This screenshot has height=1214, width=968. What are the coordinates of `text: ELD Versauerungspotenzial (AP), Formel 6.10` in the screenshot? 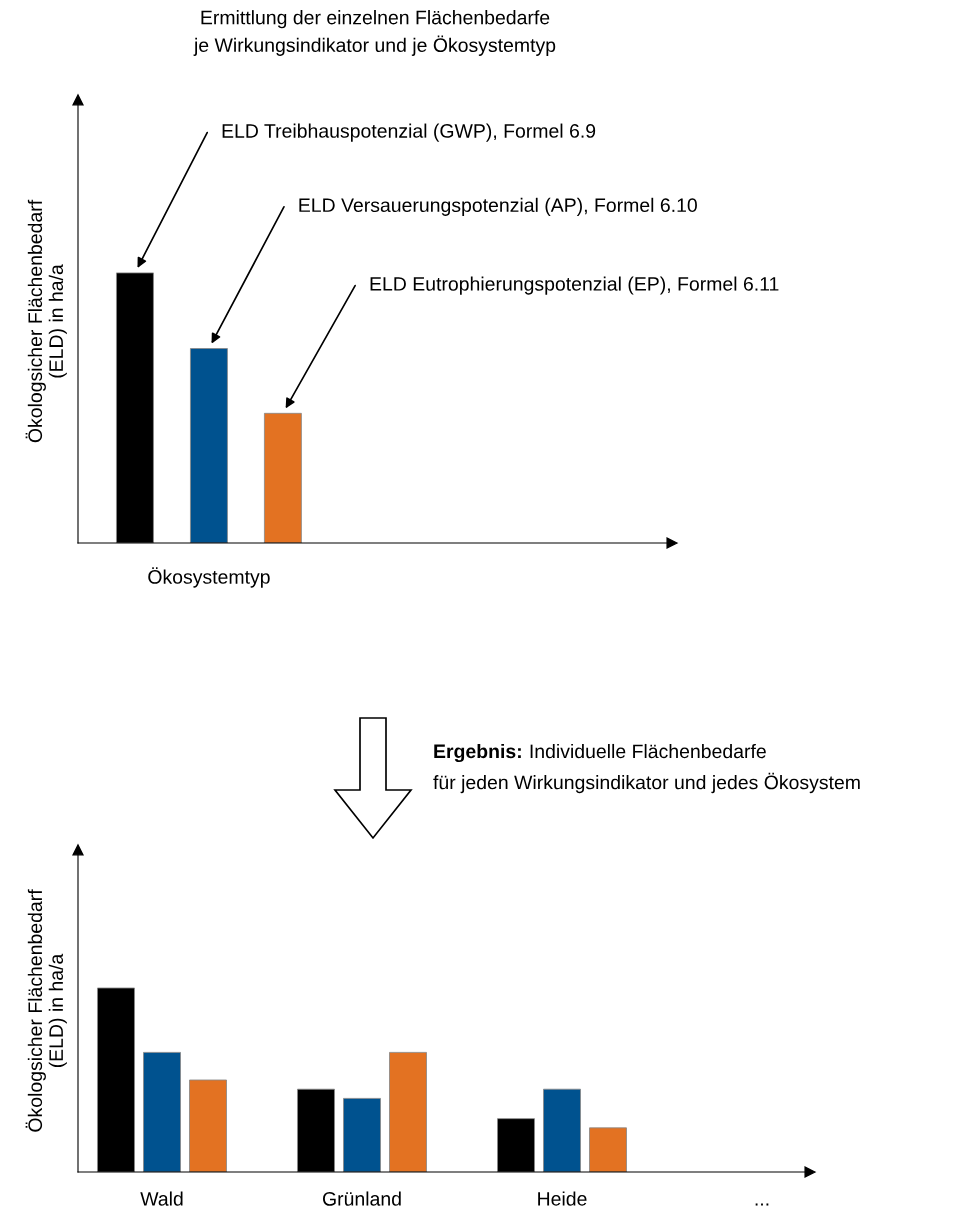 It's located at (498, 206).